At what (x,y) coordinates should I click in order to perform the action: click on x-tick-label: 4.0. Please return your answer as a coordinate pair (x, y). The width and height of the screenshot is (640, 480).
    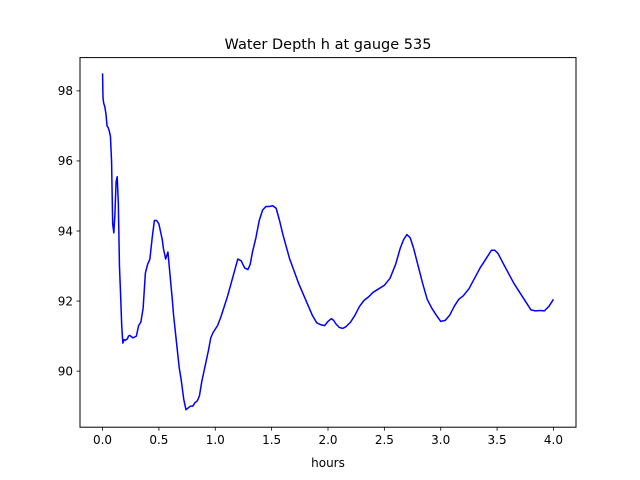
    Looking at the image, I should click on (553, 440).